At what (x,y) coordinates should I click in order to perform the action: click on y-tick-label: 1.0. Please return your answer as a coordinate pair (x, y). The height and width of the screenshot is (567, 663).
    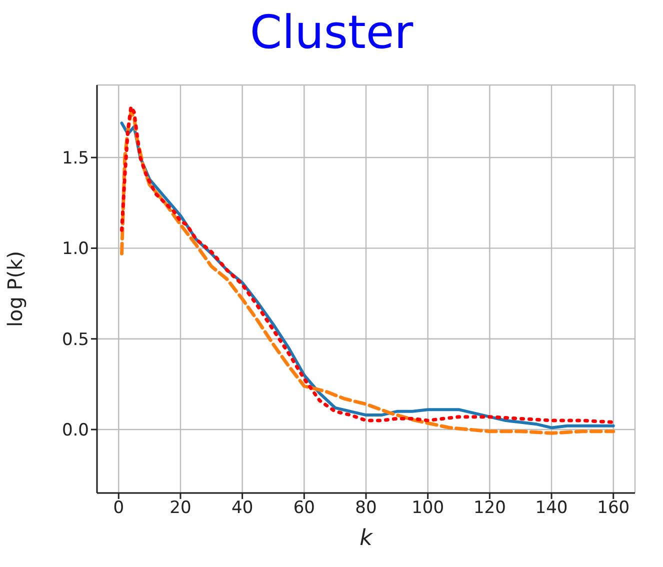
    Looking at the image, I should click on (75, 249).